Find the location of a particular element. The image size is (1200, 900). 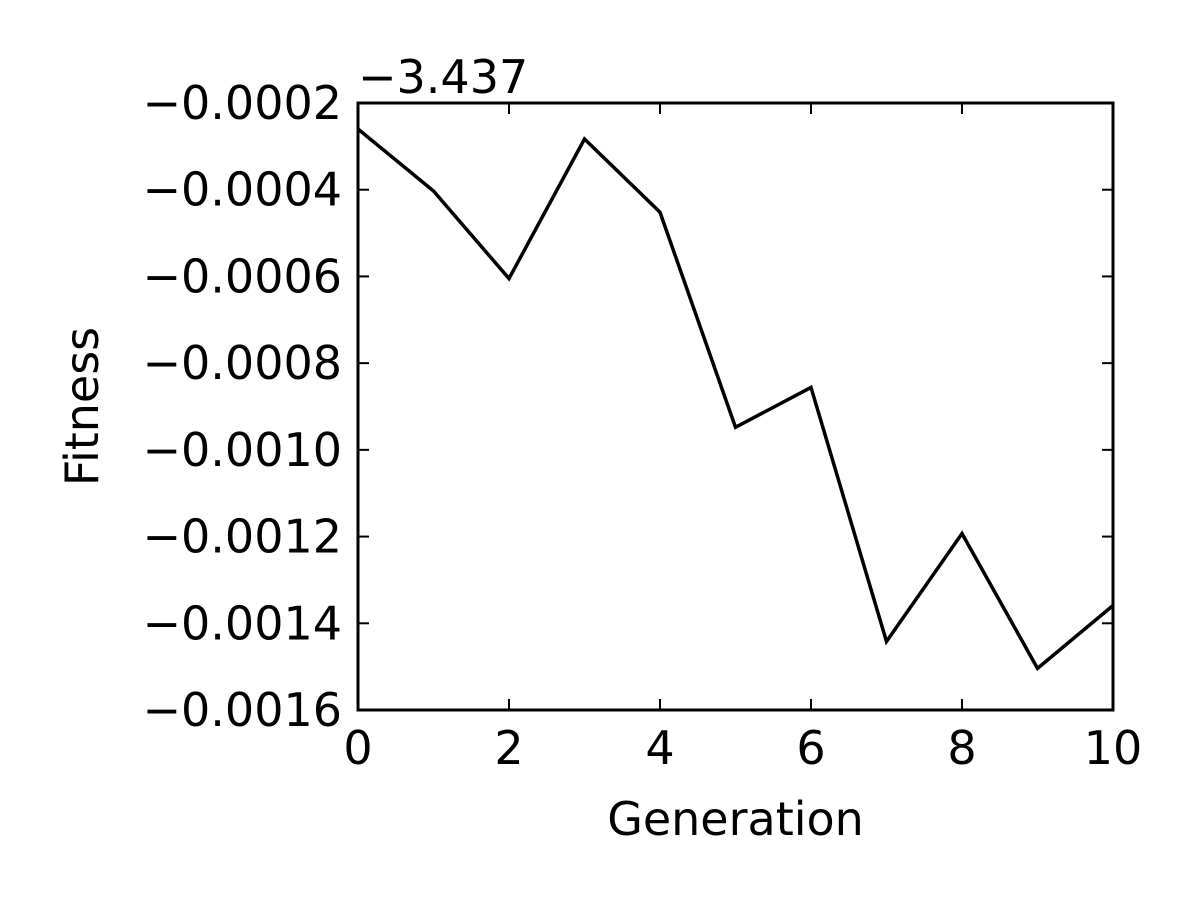

y-tick-label: −0.0006 is located at coordinates (243, 276).